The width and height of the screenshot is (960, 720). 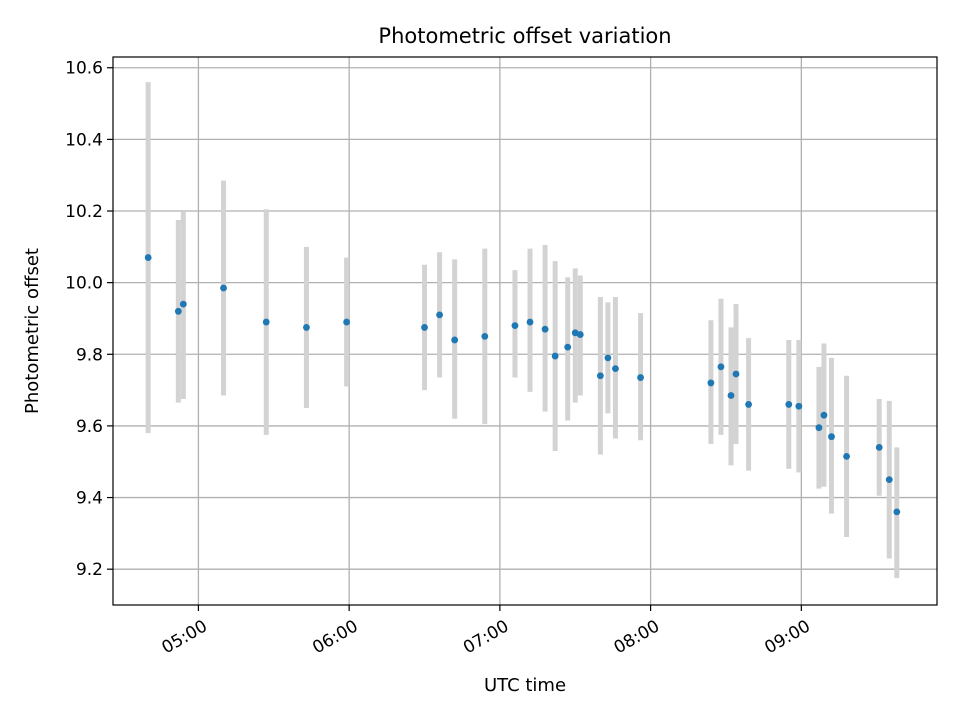 I want to click on y-axis-label: Photometric offset, so click(x=32, y=331).